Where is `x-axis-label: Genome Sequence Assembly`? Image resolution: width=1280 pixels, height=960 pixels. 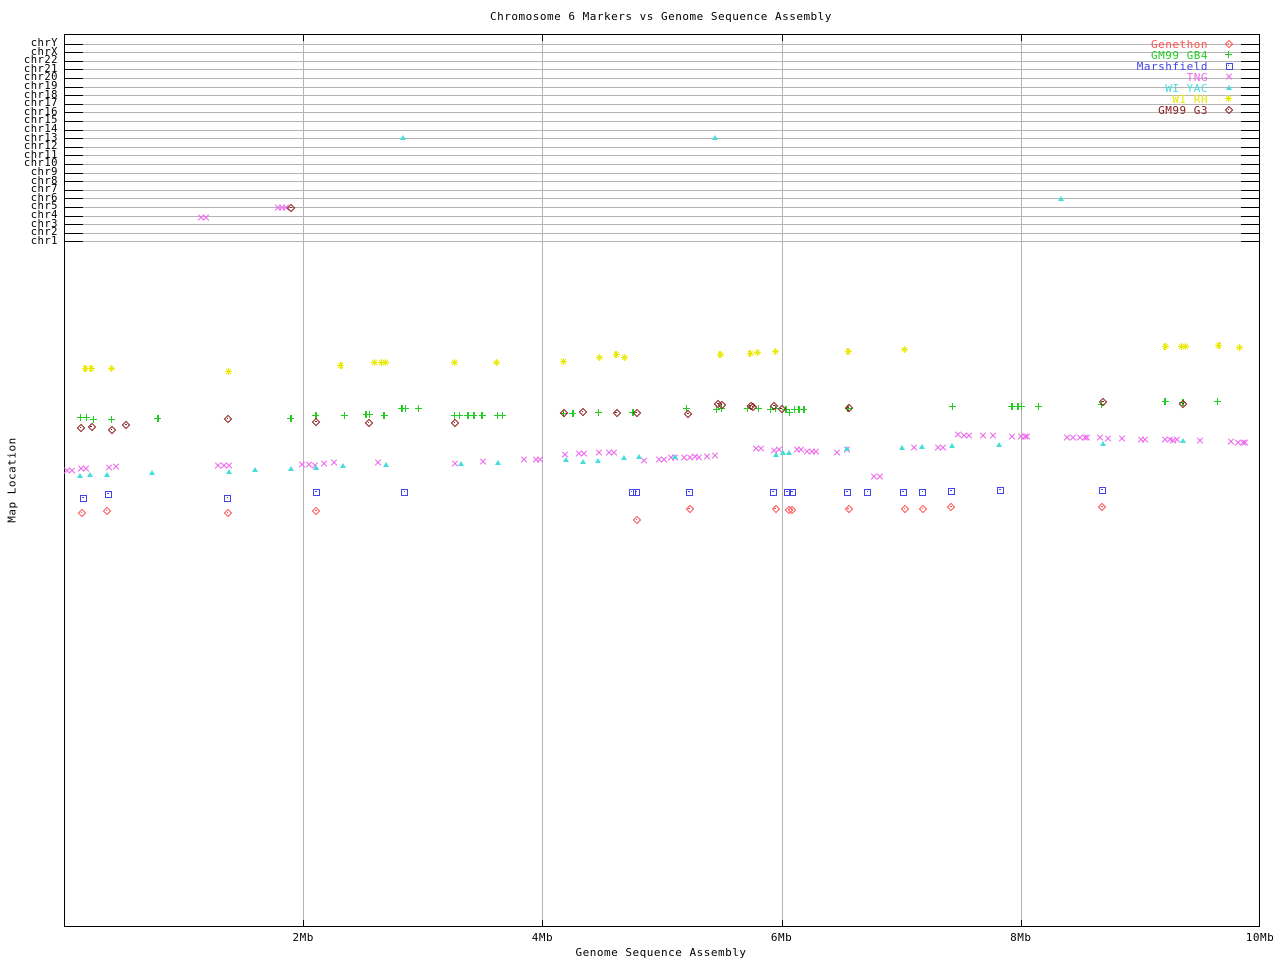
x-axis-label: Genome Sequence Assembly is located at coordinates (661, 952).